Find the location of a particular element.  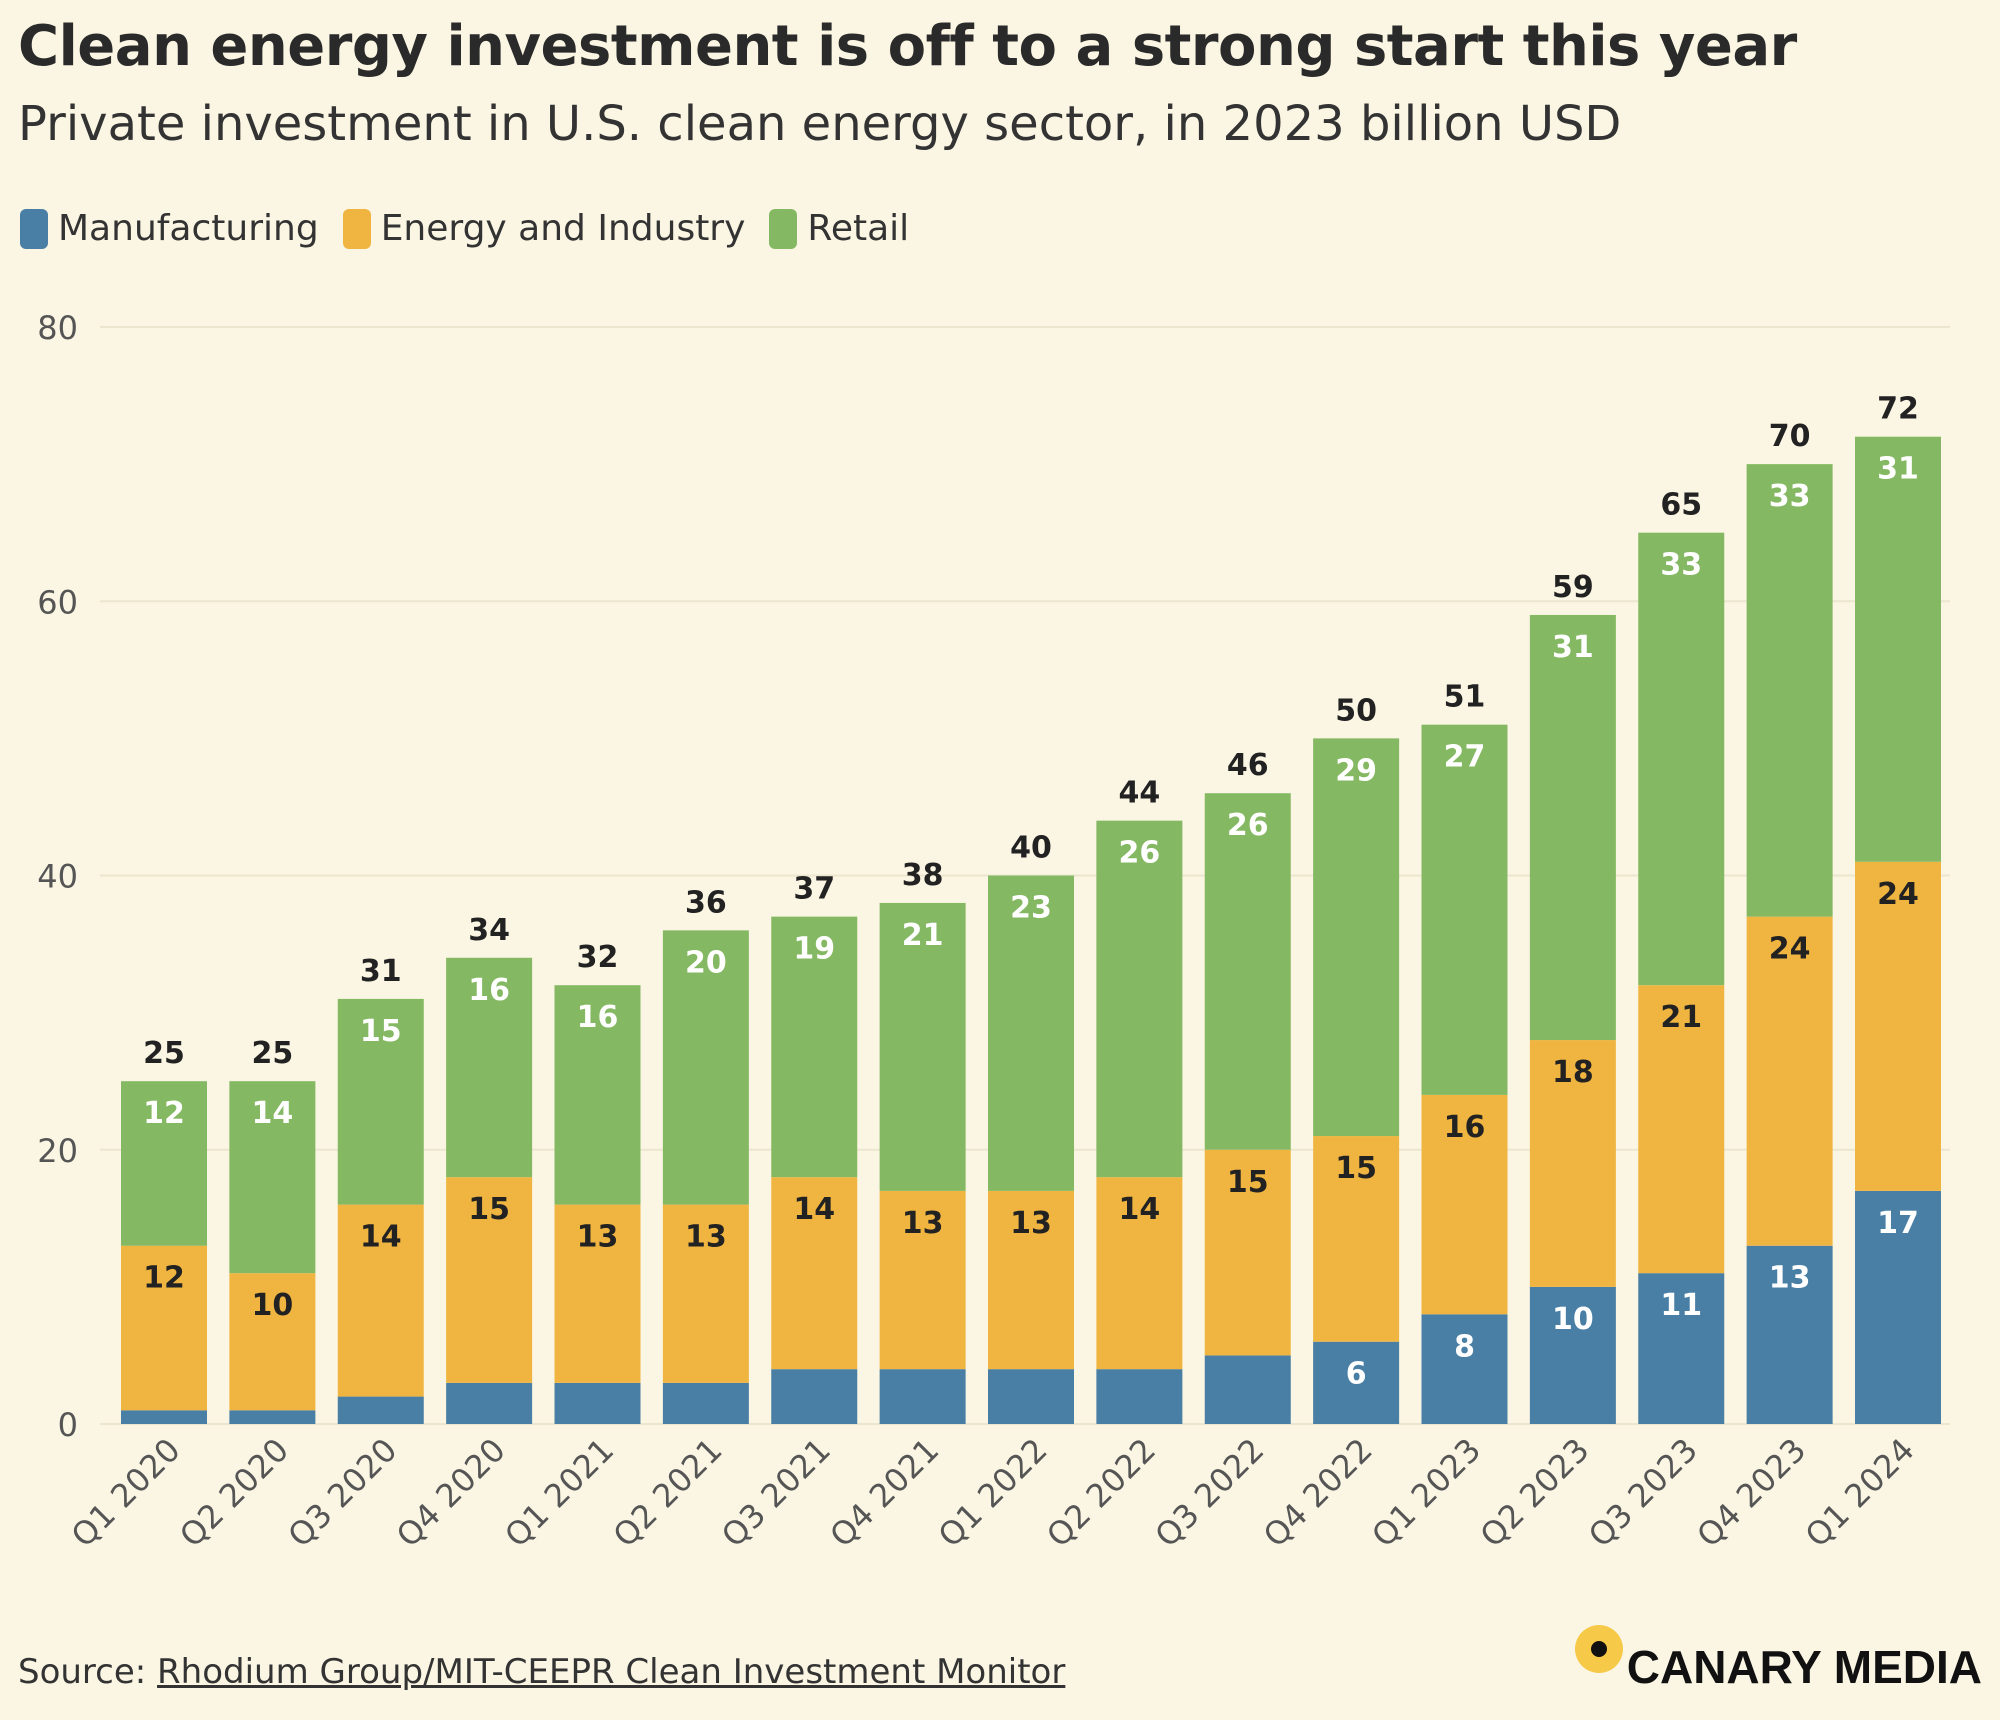

x-tick-label: Q1 2021 is located at coordinates (559, 1493).